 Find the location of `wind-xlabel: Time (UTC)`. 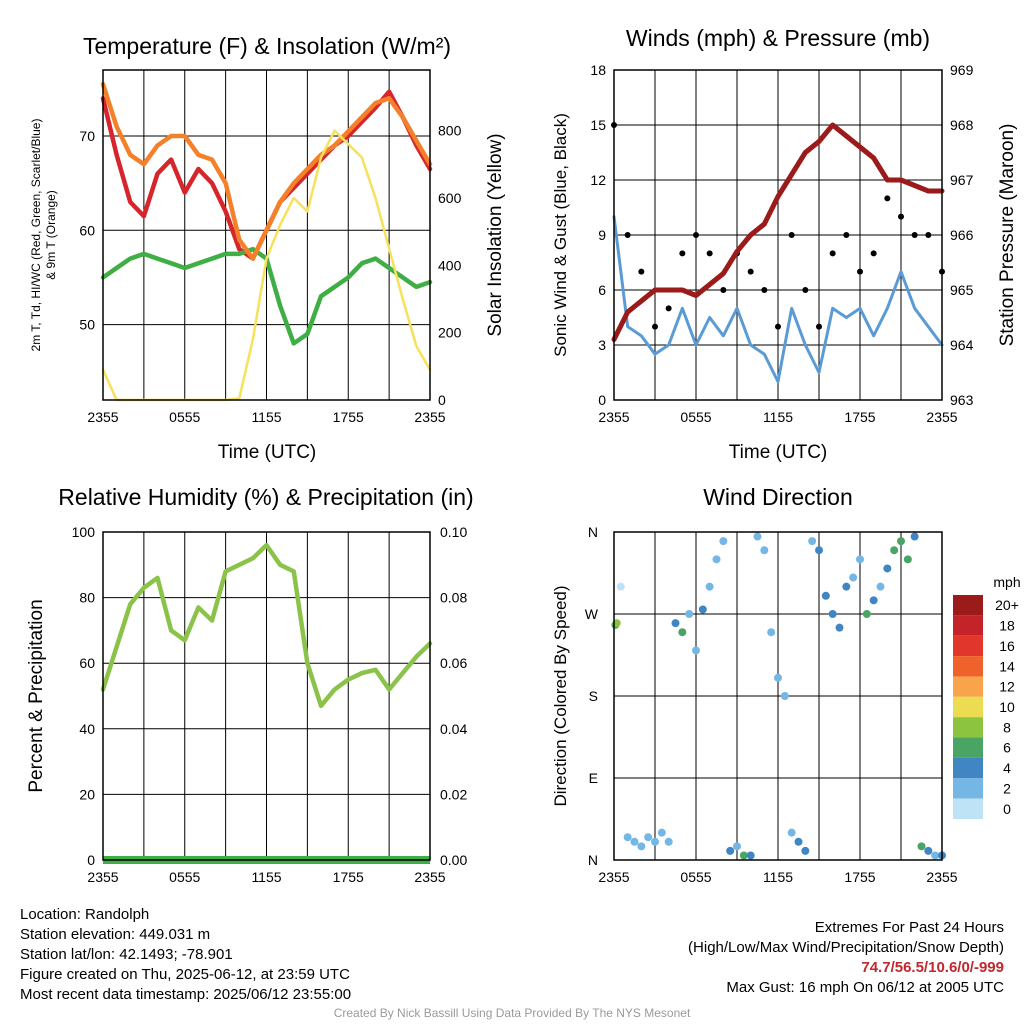

wind-xlabel: Time (UTC) is located at coordinates (778, 452).